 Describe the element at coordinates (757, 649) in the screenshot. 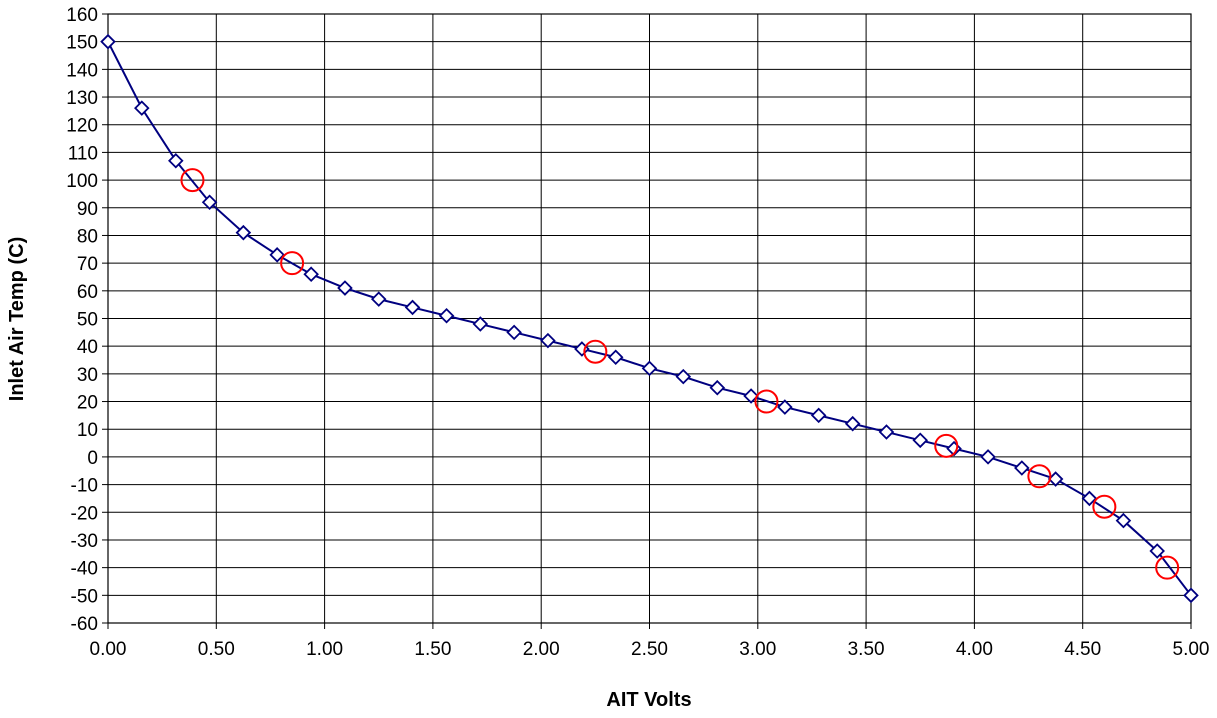

I see `x-tick-label: 3.00` at that location.